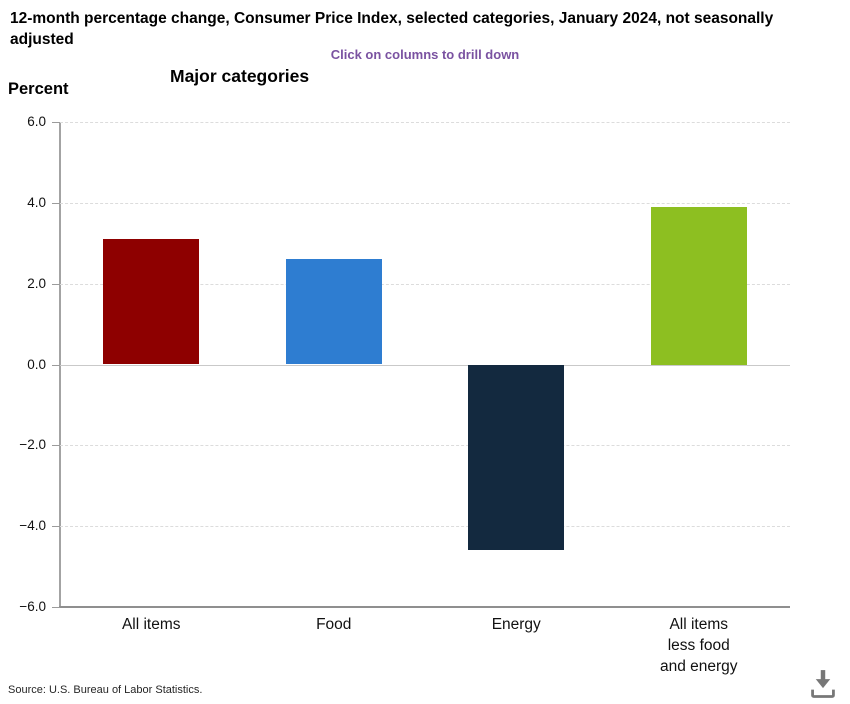 This screenshot has width=850, height=704. What do you see at coordinates (36, 283) in the screenshot?
I see `y-tick-label: 2.0` at bounding box center [36, 283].